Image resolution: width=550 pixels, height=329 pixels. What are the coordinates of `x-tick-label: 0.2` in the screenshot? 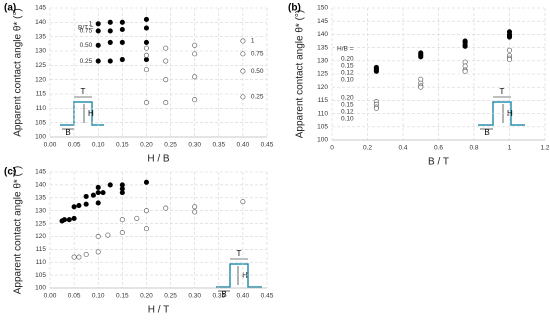 It's located at (367, 148).